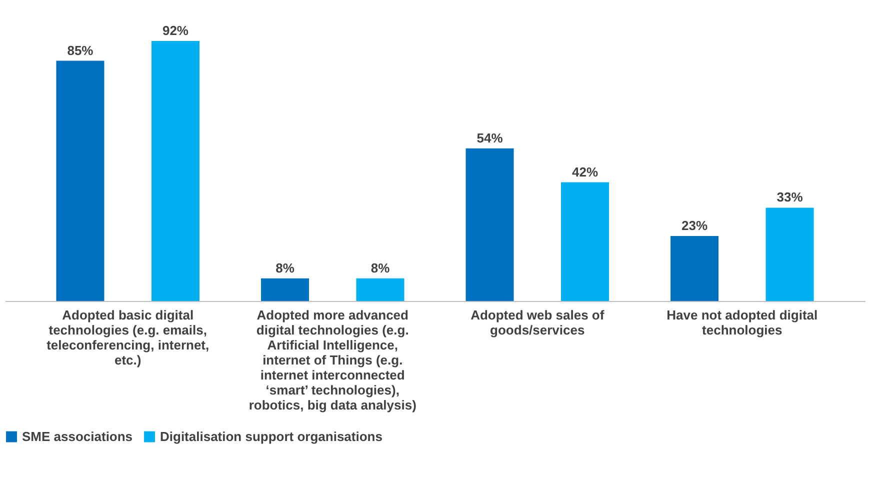 Image resolution: width=877 pixels, height=479 pixels. I want to click on data-label: 54%, so click(490, 138).